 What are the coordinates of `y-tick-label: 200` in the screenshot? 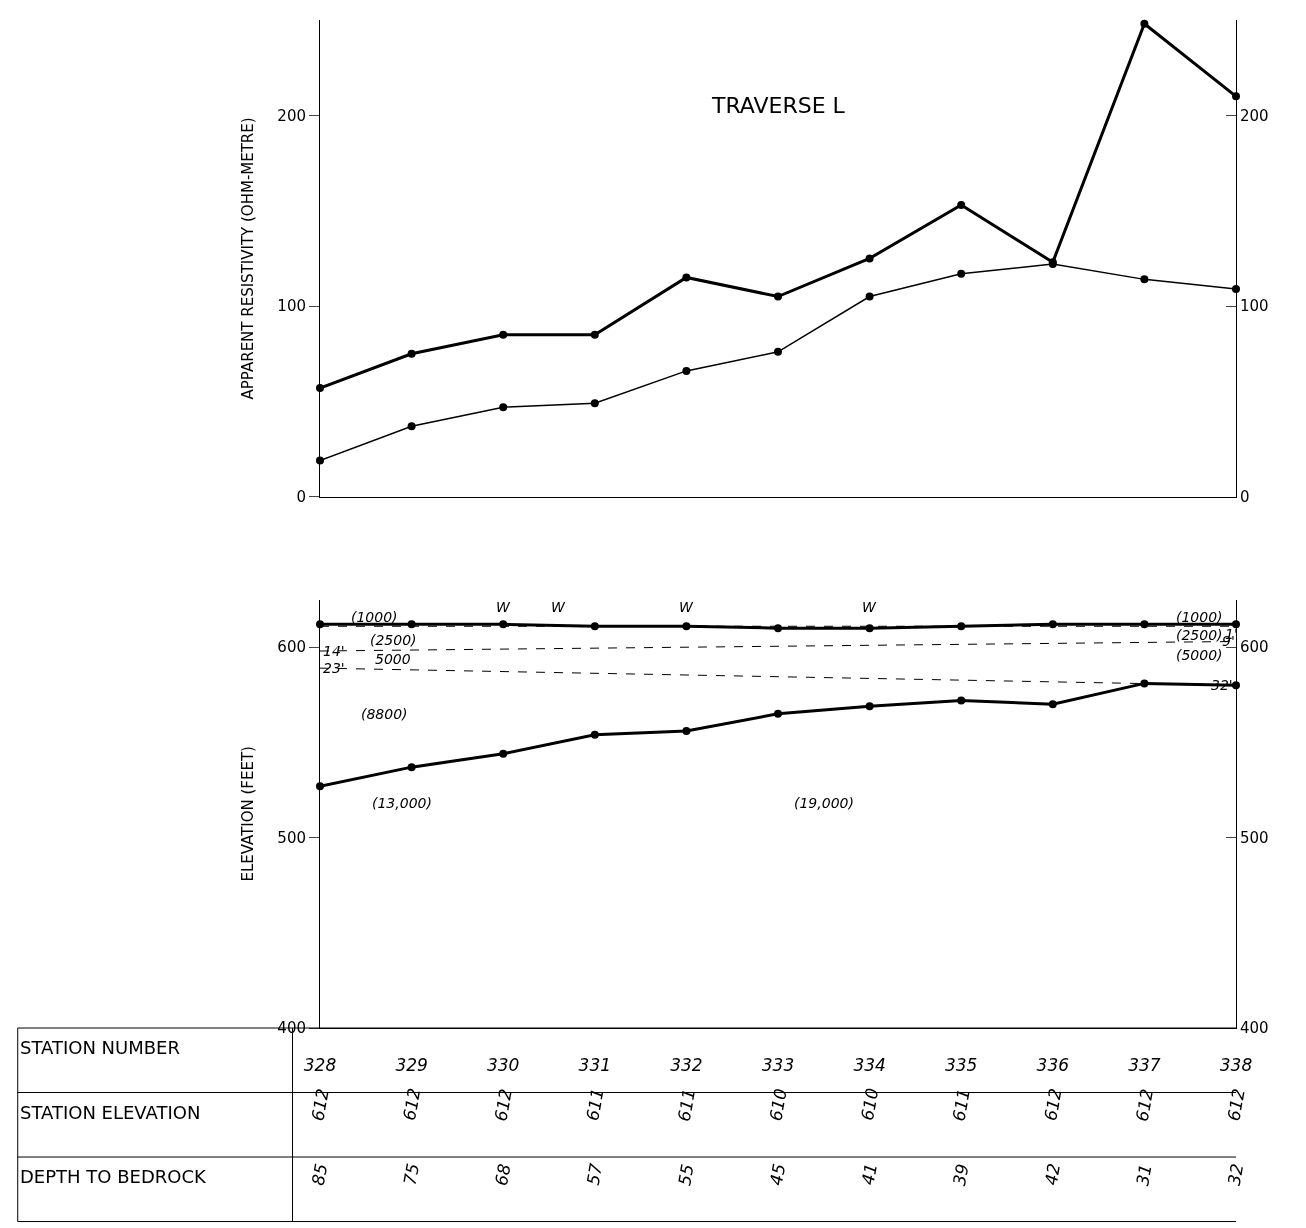 It's located at (291, 115).